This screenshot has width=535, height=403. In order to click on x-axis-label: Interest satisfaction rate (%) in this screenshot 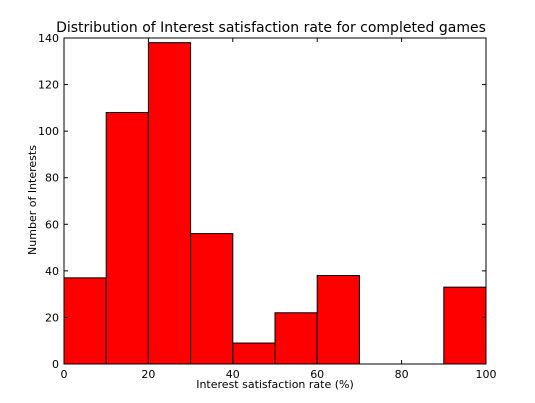, I will do `click(275, 384)`.